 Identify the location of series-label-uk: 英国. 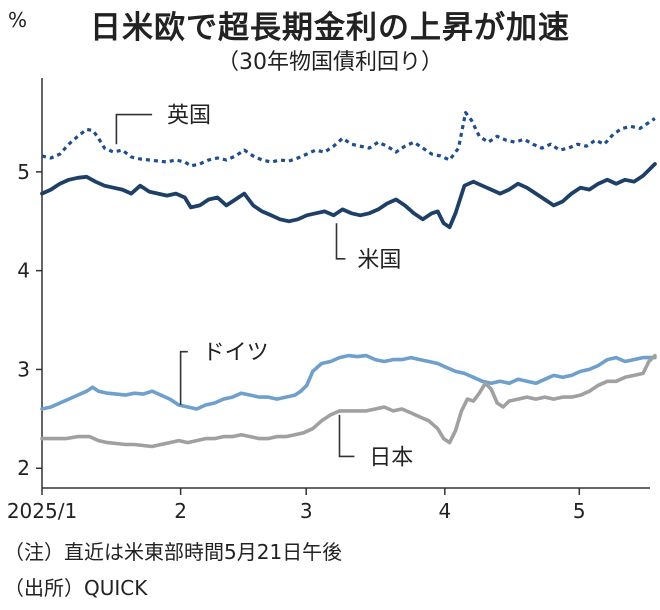
(189, 116).